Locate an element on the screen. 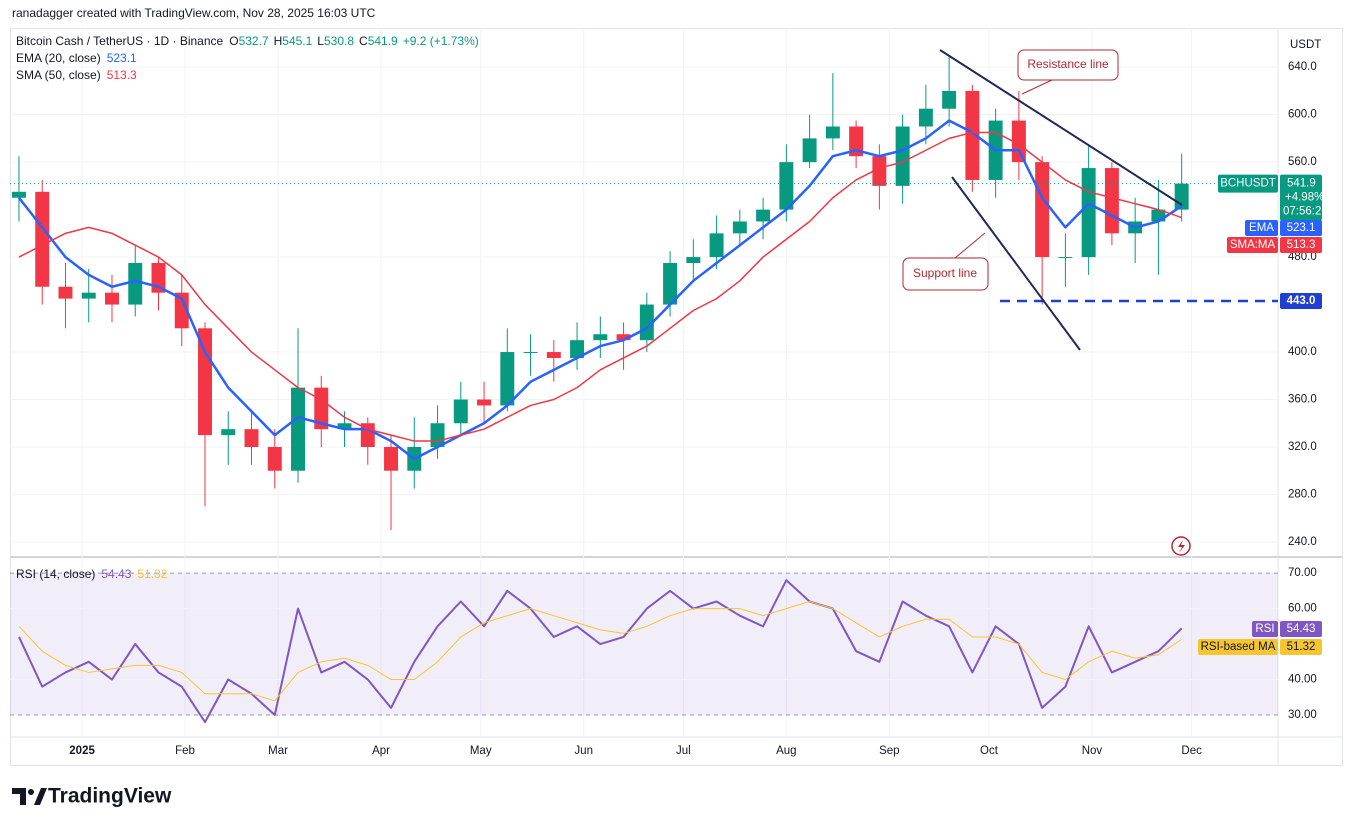 The width and height of the screenshot is (1353, 826). alert-icon-bolt is located at coordinates (1181, 546).